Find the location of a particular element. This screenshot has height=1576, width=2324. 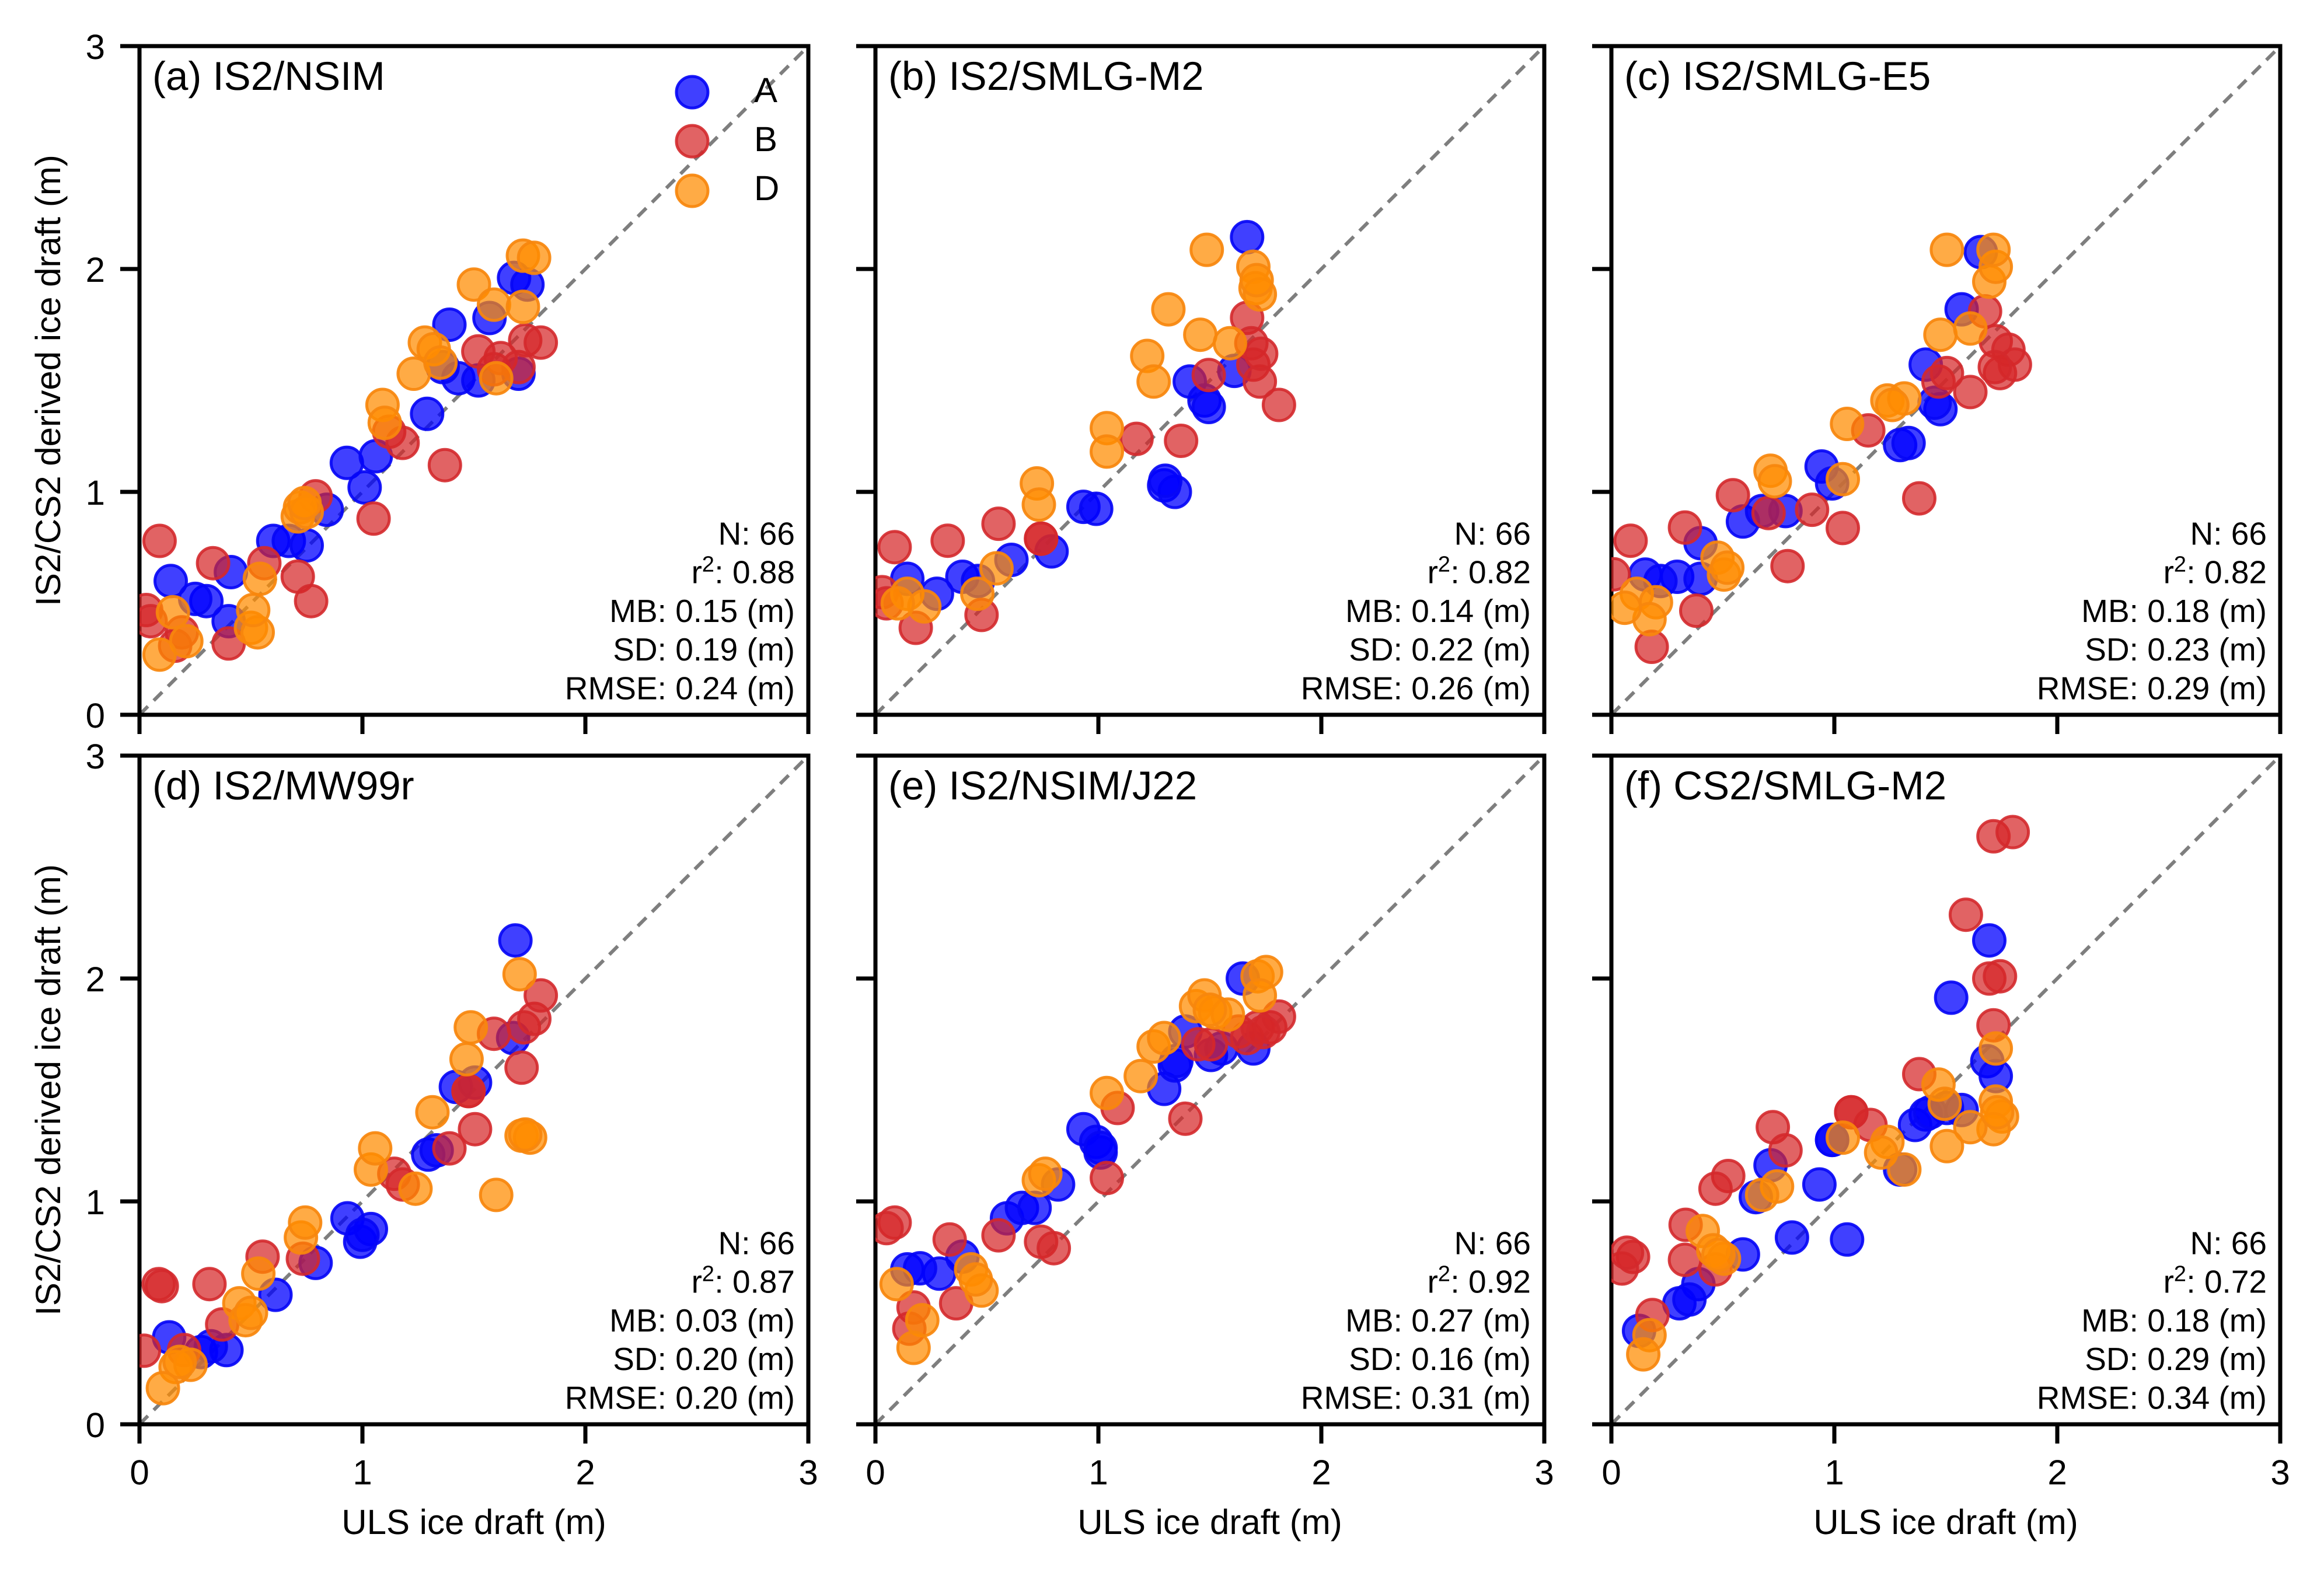

svg-text: MB: 0.15 (m) is located at coordinates (702, 611).